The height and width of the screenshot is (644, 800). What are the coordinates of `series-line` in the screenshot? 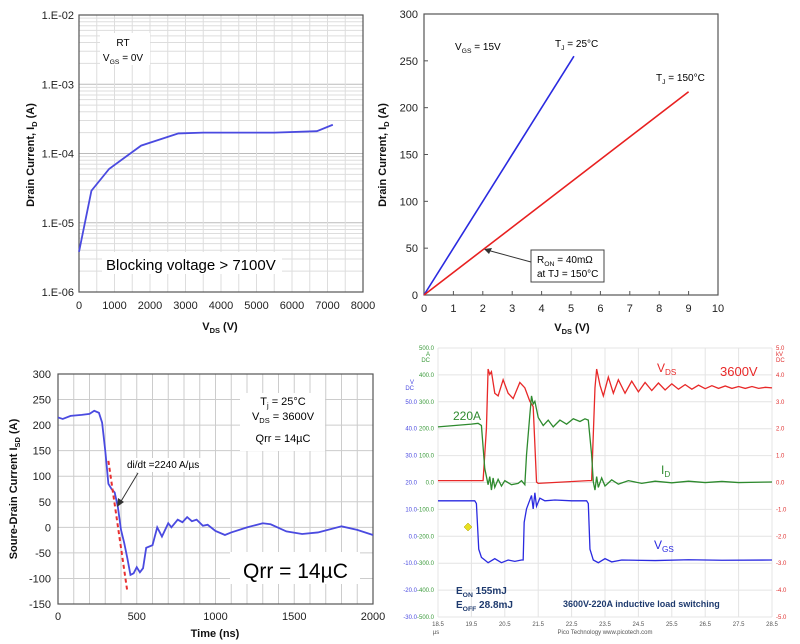 It's located at (206, 188).